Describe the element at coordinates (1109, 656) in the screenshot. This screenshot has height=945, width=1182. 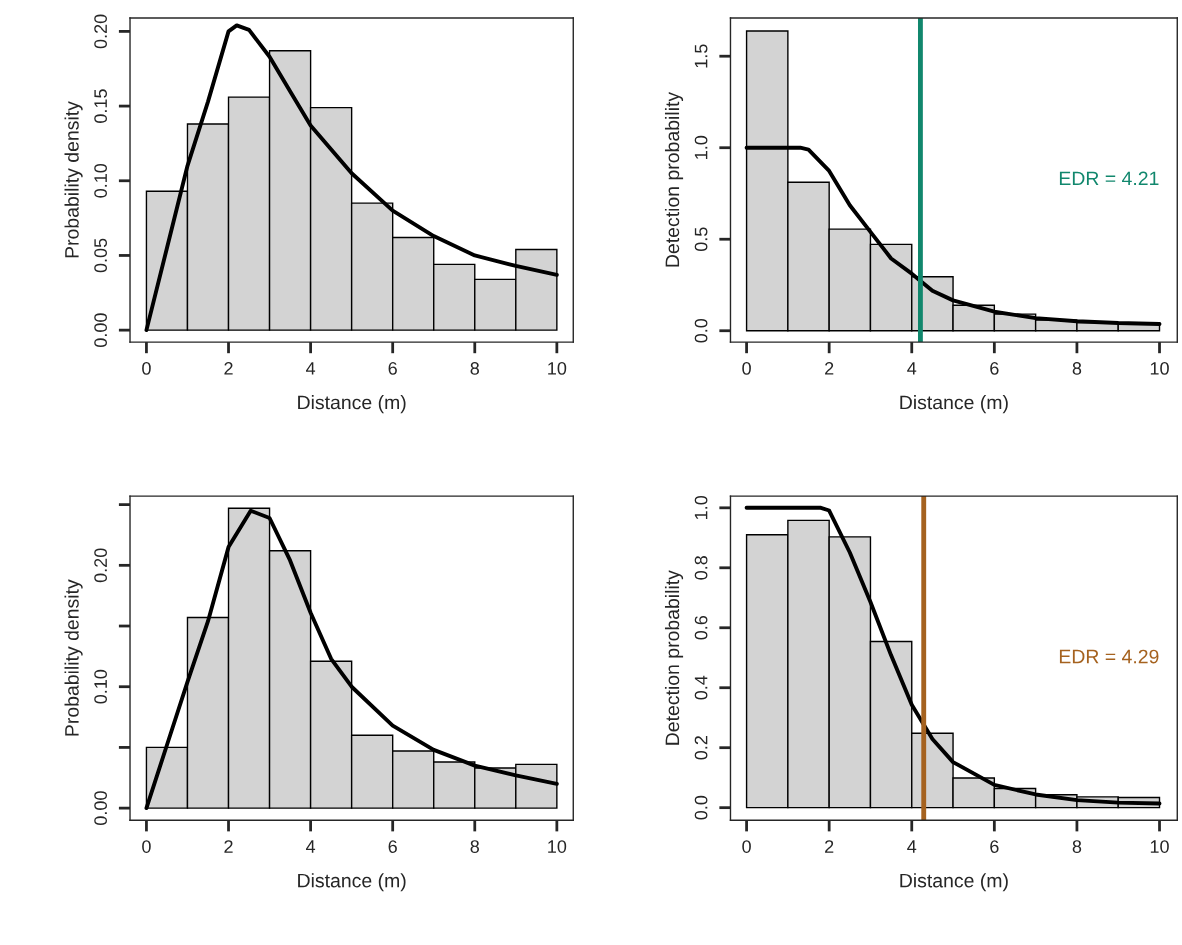
I see `ref-line-label: EDR = 4.29` at that location.